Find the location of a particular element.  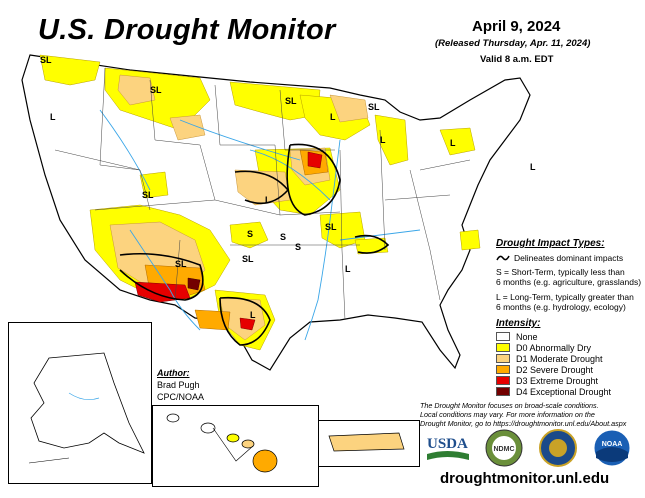

legend-item: D0 Abnormally Dry is located at coordinates (543, 347).